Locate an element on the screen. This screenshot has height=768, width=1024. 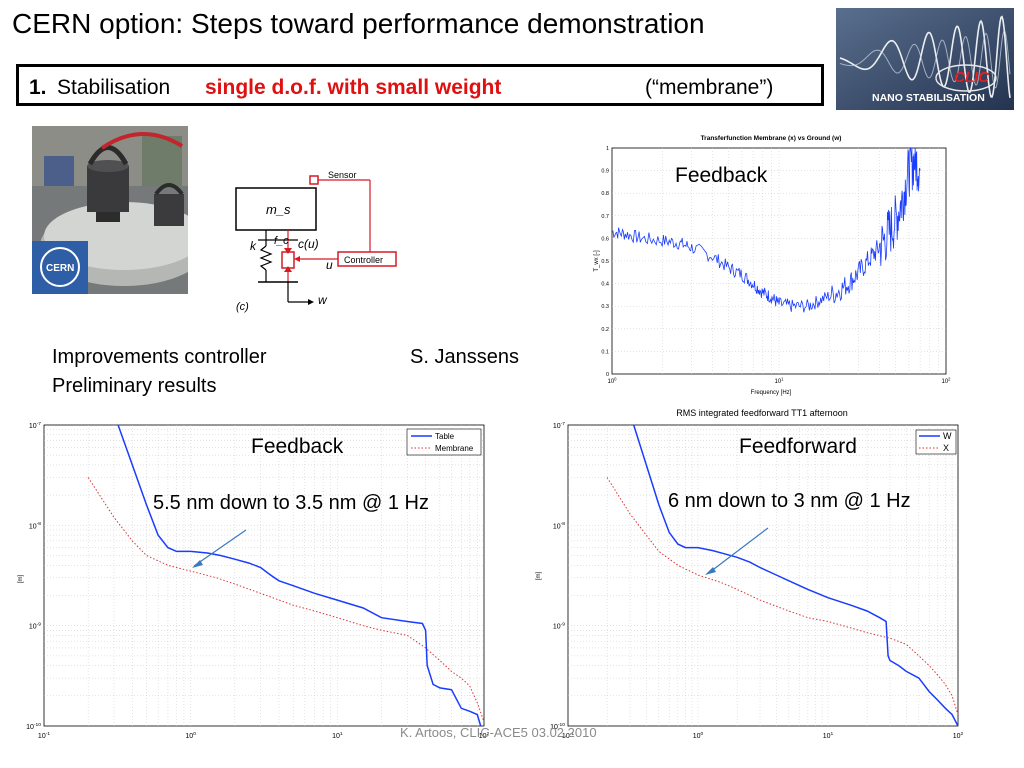
chart0-ylabel: T_wx [-] is located at coordinates (597, 261).